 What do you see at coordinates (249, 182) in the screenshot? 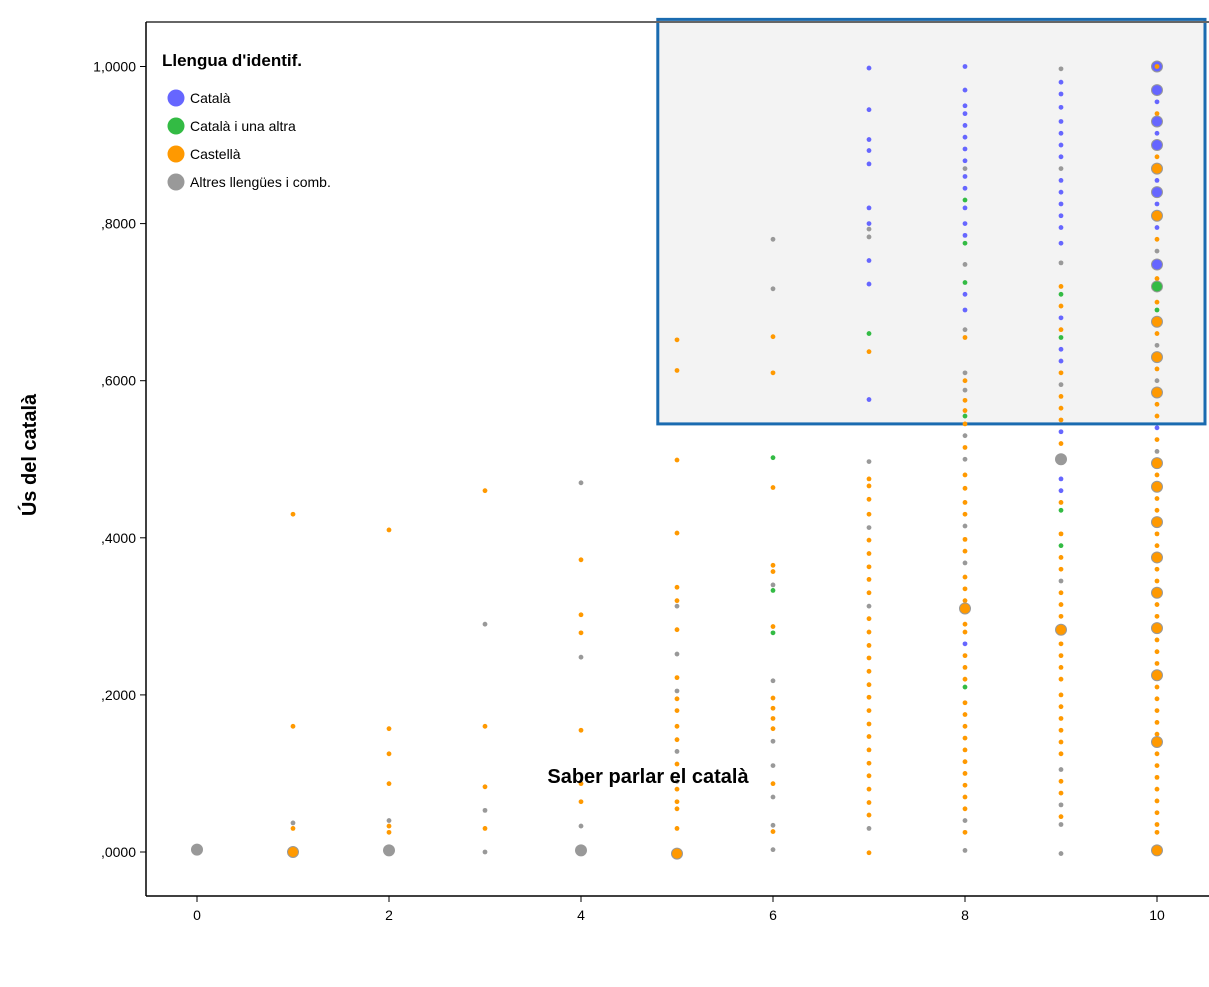
I see `legend-entry: Altres llengües i comb.` at bounding box center [249, 182].